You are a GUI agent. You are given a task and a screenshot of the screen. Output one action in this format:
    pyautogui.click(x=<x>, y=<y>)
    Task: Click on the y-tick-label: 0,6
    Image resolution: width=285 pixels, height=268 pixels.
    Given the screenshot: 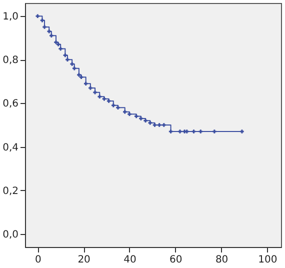 What is the action you would take?
    pyautogui.click(x=10, y=104)
    